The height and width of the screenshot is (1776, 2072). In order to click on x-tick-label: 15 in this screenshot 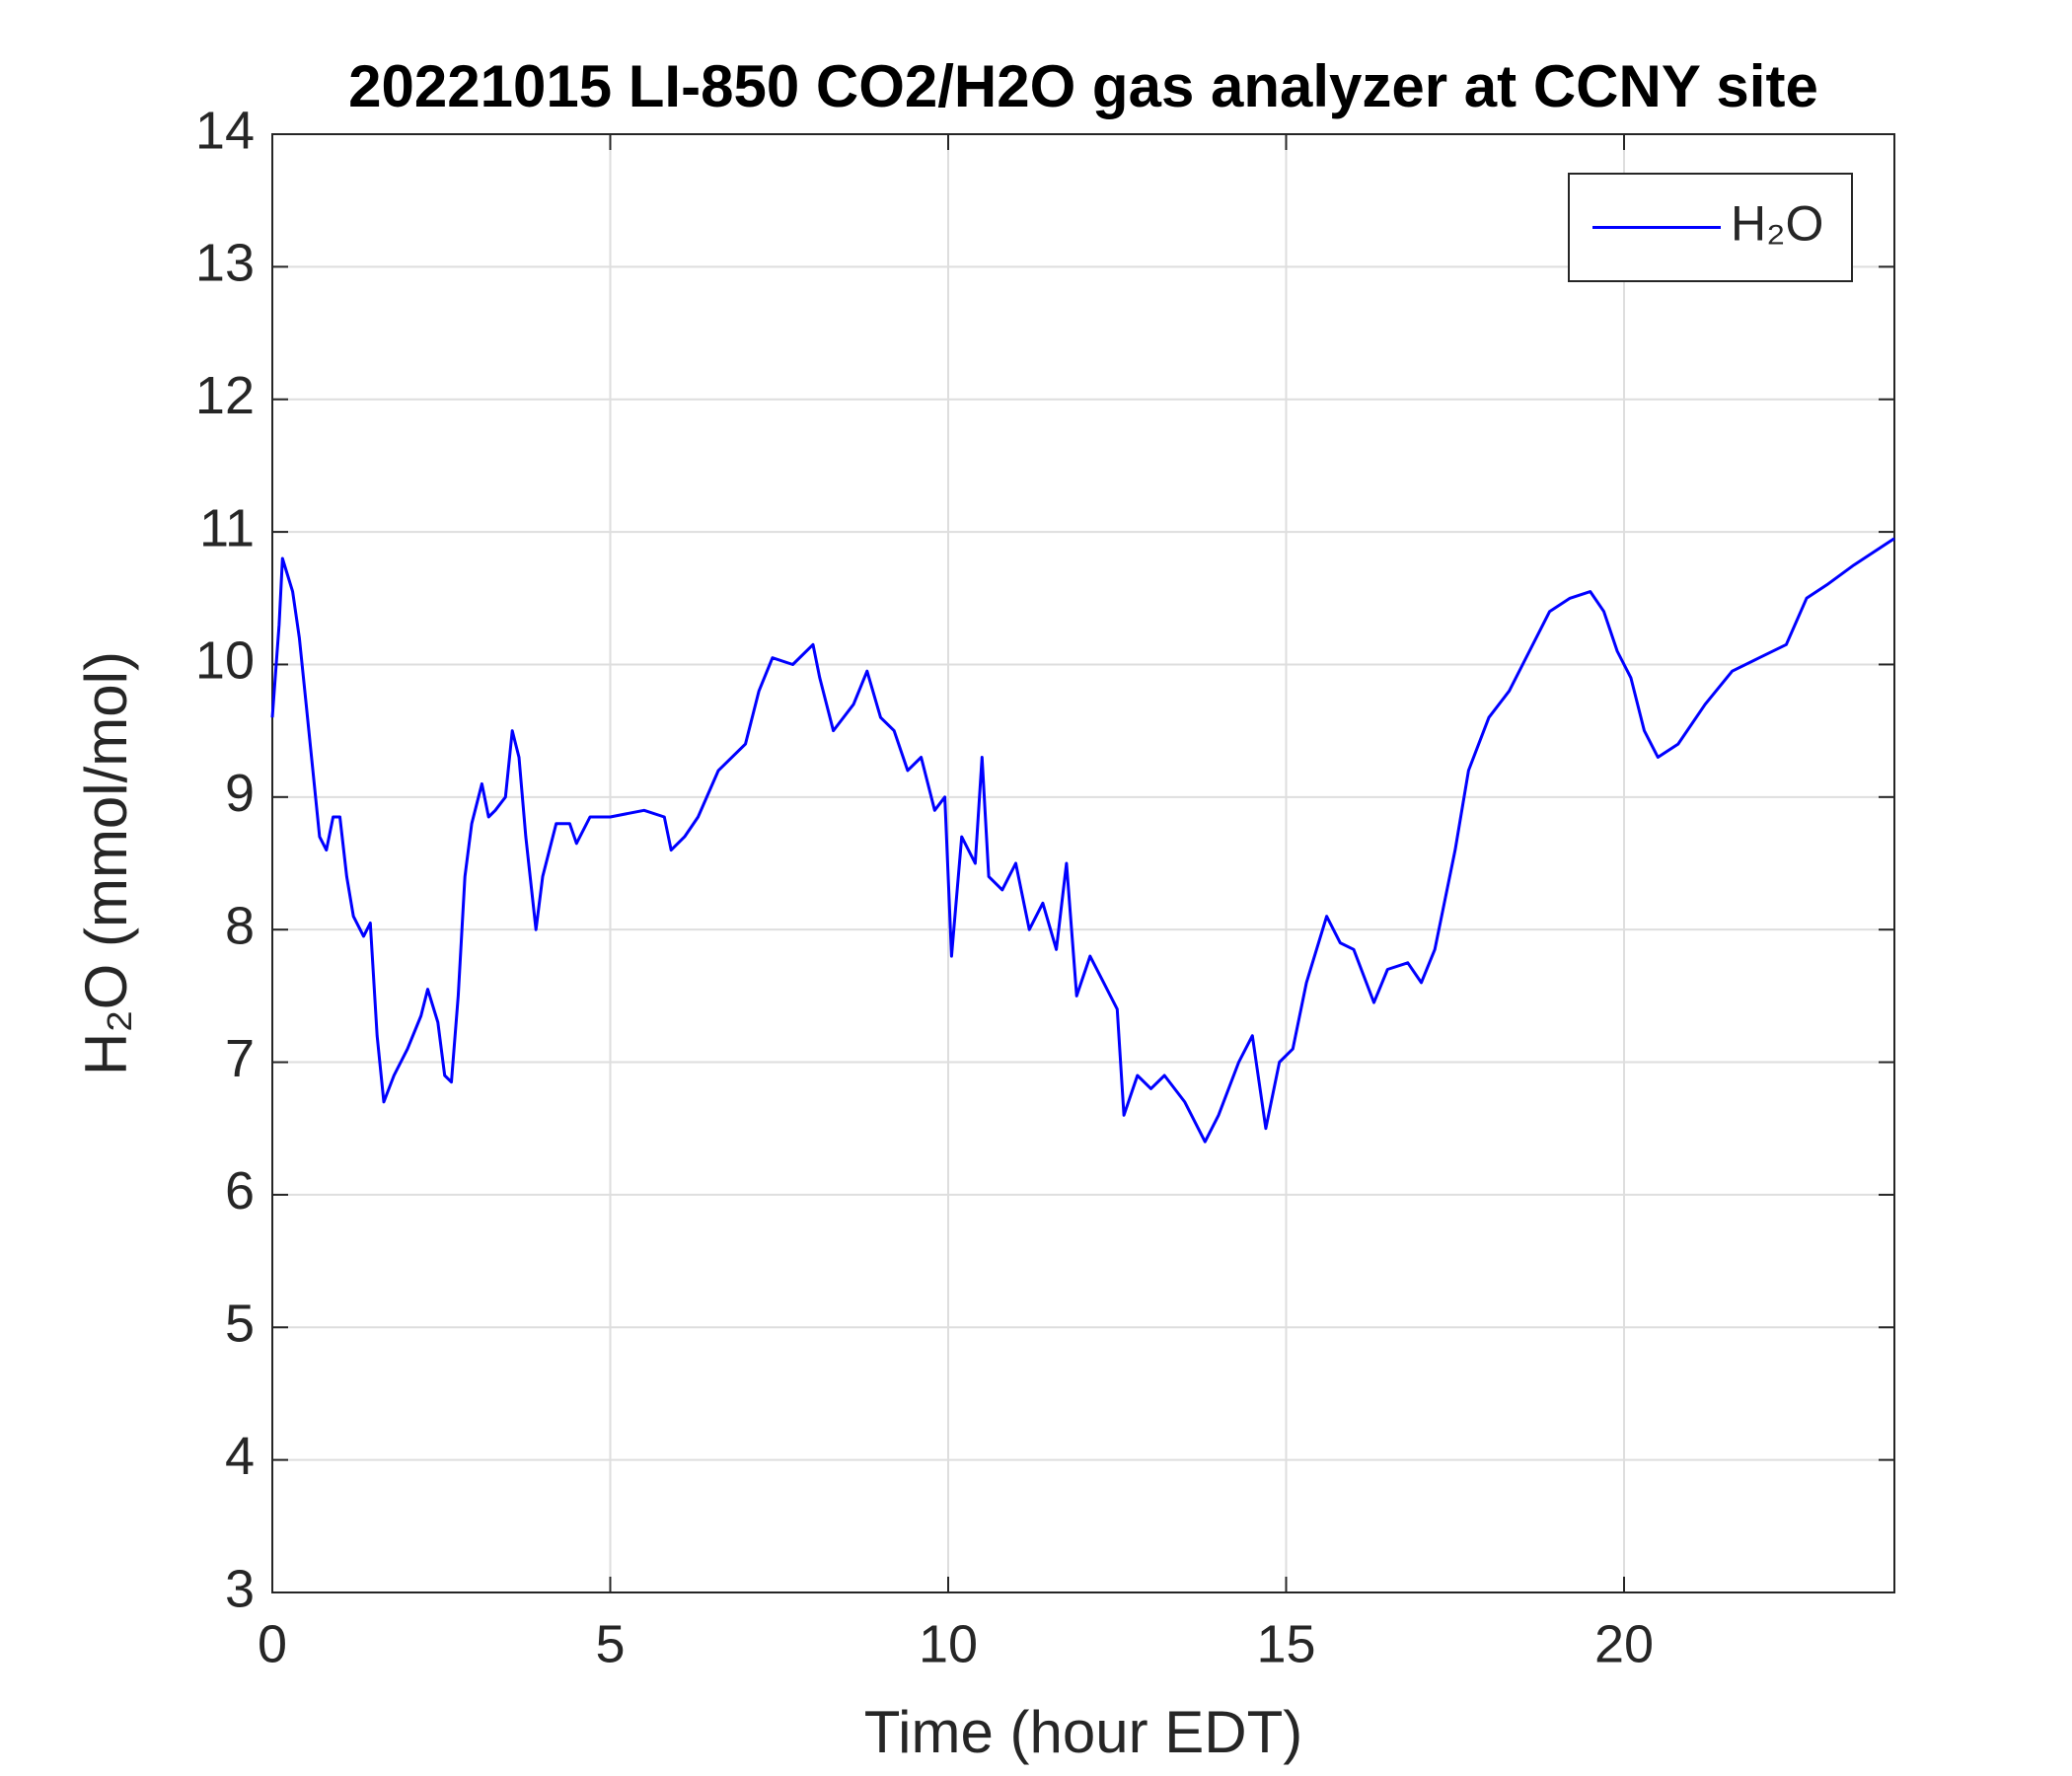, I will do `click(1285, 1644)`.